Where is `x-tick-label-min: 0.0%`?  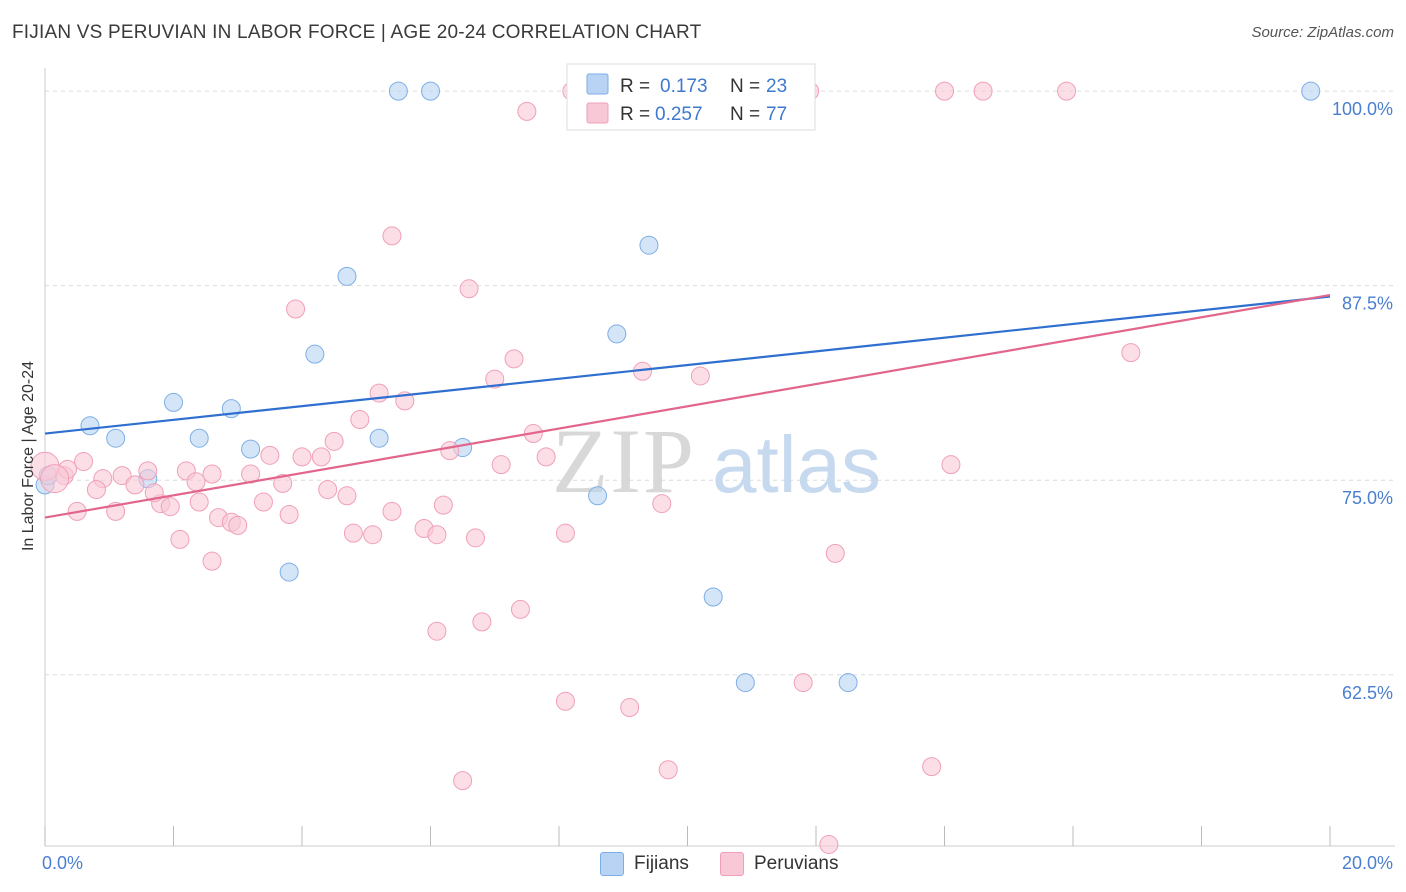 x-tick-label-min: 0.0% is located at coordinates (62, 863).